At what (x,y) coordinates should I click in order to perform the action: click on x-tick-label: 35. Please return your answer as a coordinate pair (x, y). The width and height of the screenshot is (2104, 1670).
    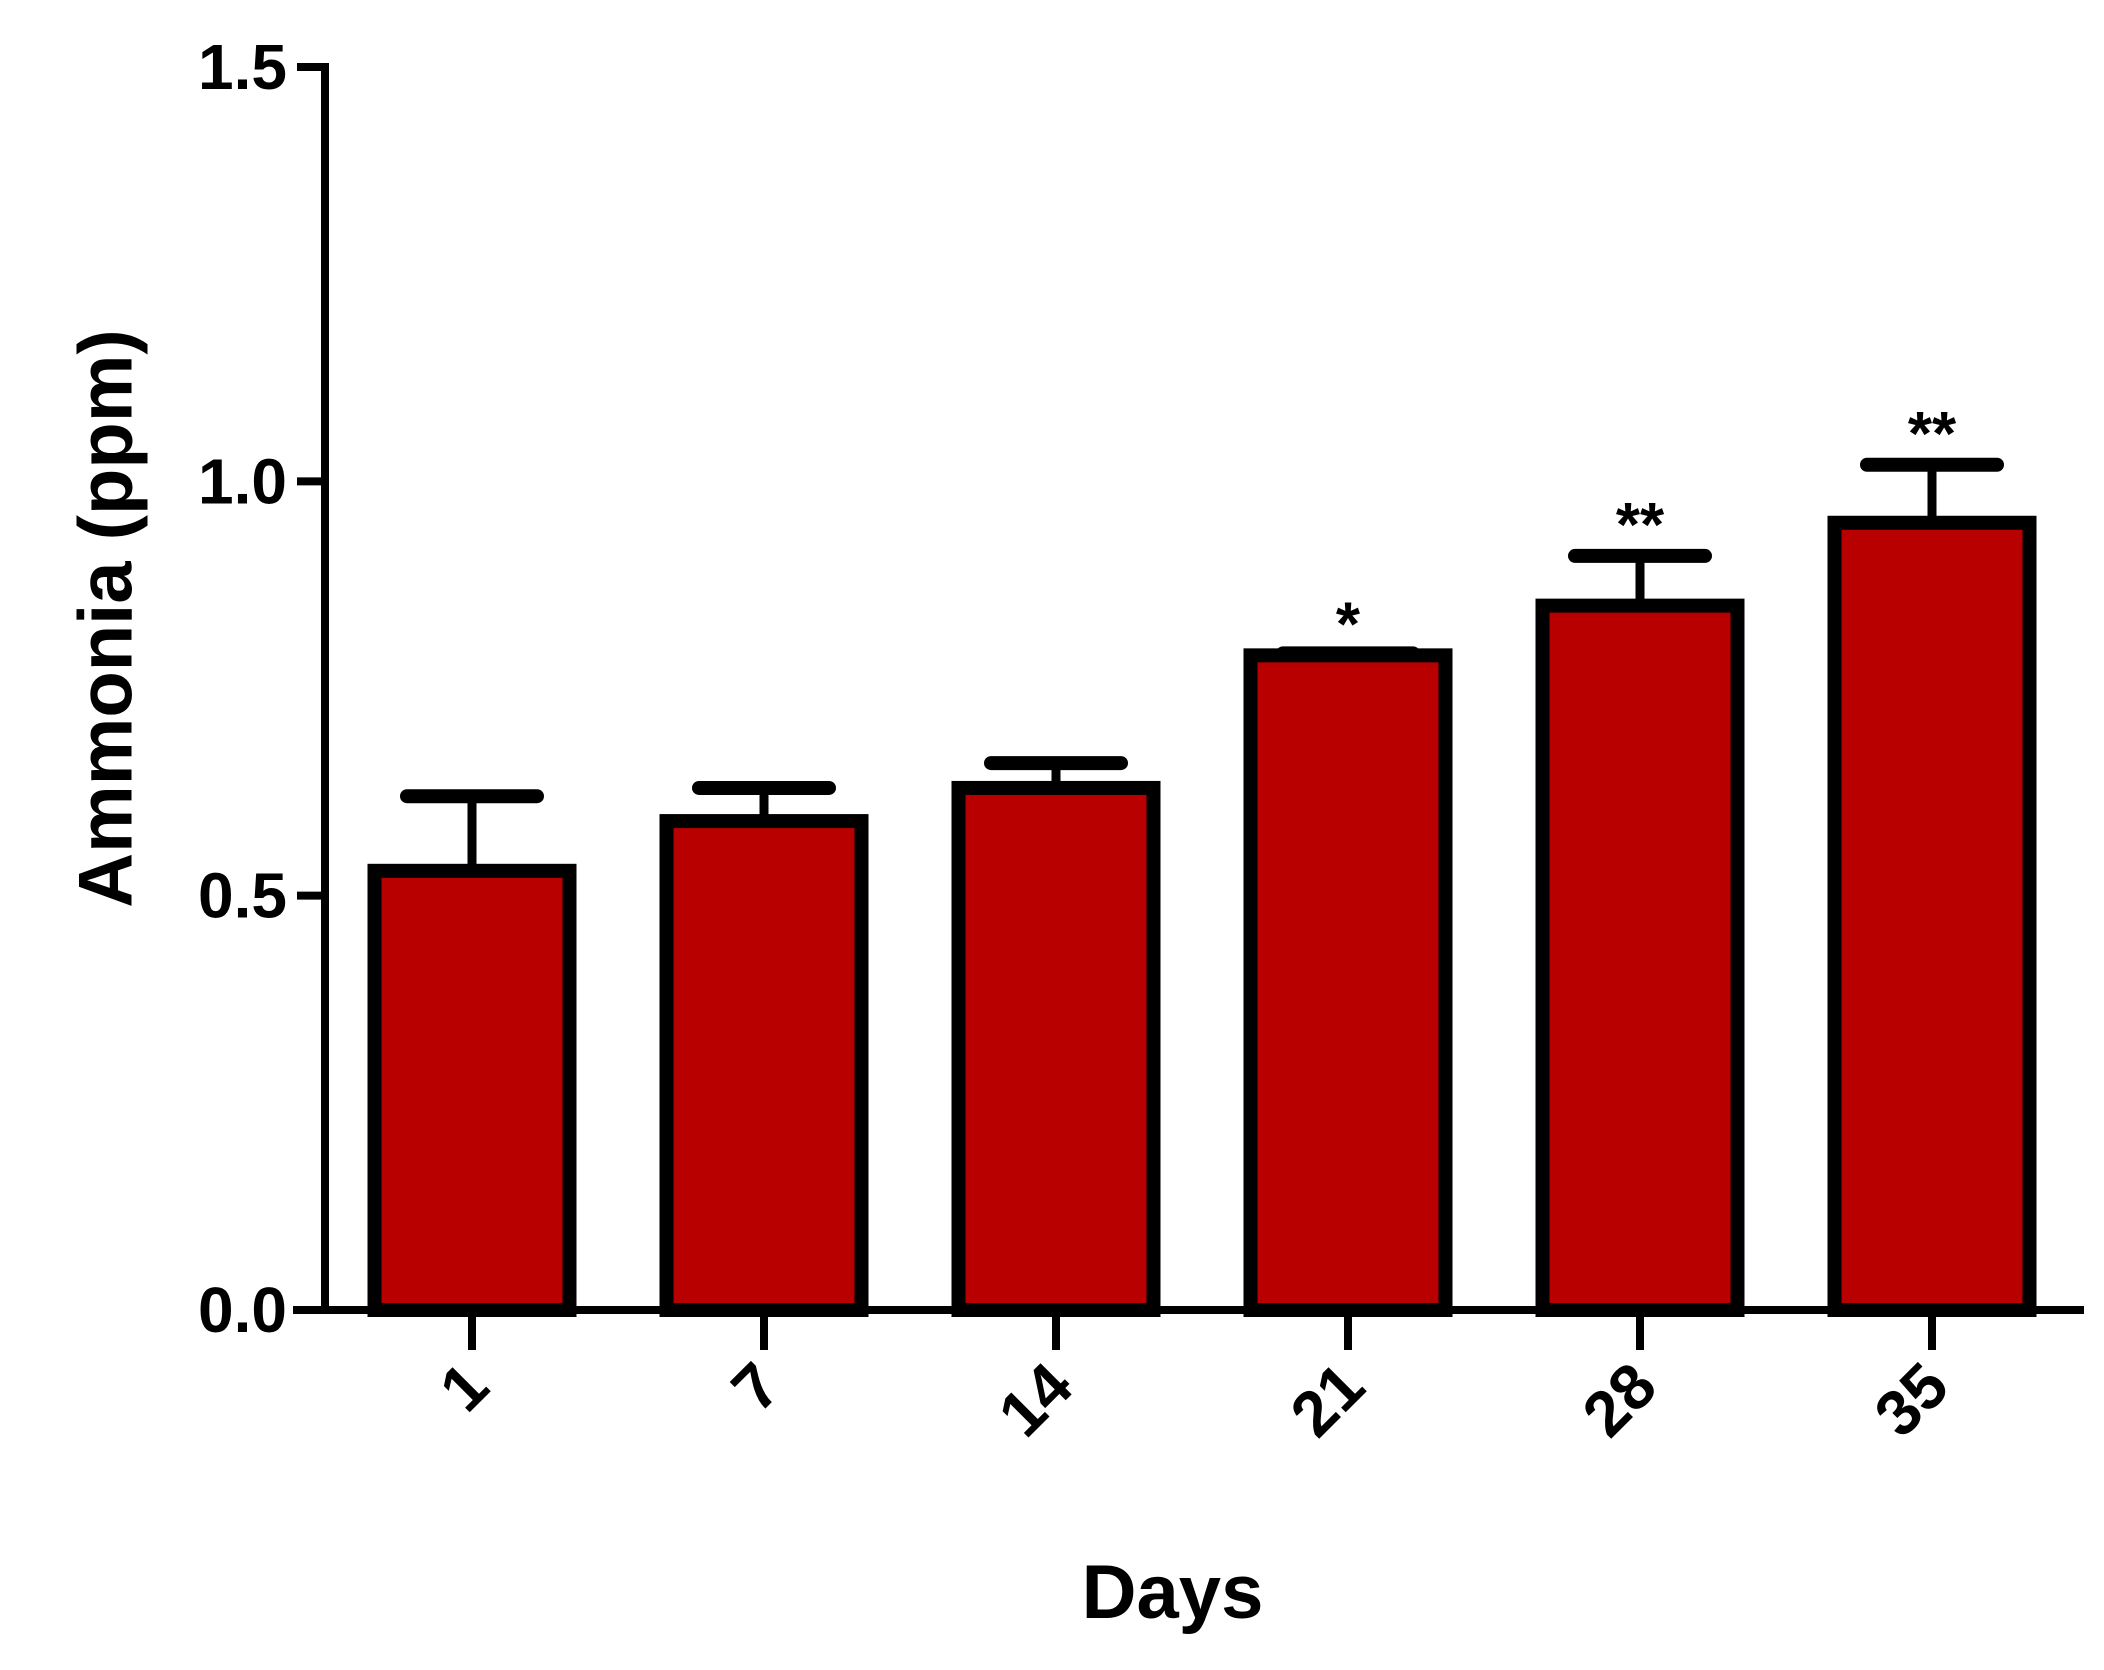
    Looking at the image, I should click on (1911, 1399).